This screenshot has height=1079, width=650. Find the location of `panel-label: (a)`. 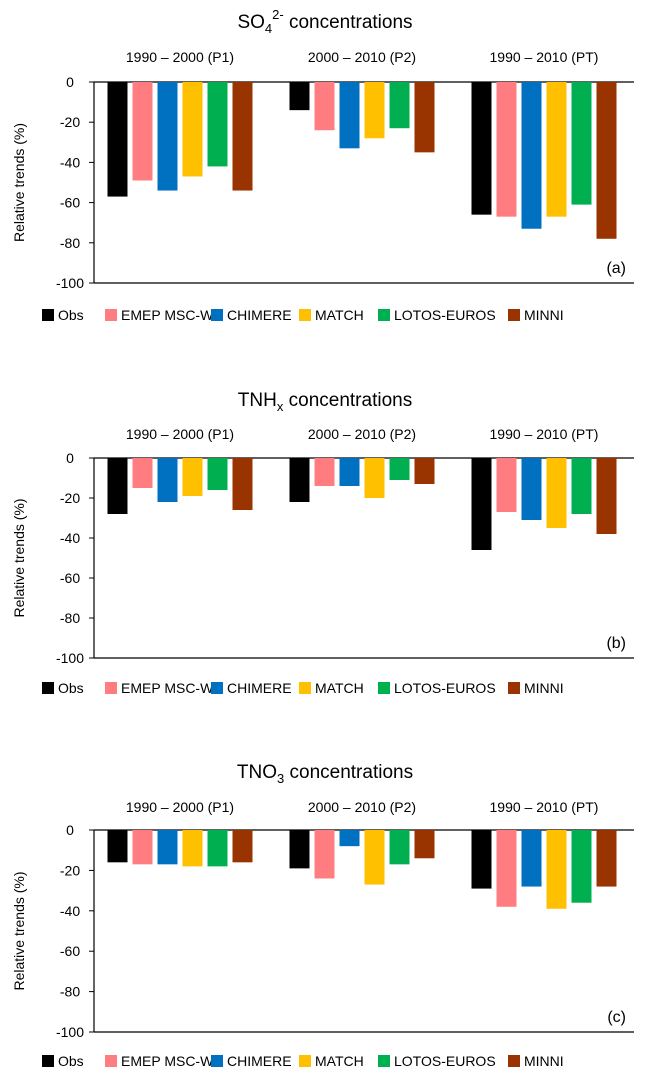

panel-label: (a) is located at coordinates (616, 268).